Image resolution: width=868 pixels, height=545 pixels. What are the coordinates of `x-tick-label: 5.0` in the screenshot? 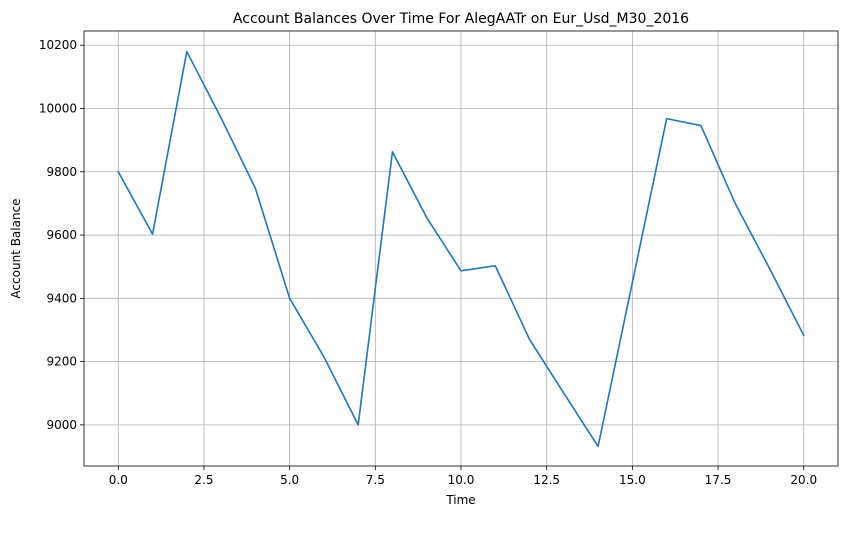 It's located at (289, 480).